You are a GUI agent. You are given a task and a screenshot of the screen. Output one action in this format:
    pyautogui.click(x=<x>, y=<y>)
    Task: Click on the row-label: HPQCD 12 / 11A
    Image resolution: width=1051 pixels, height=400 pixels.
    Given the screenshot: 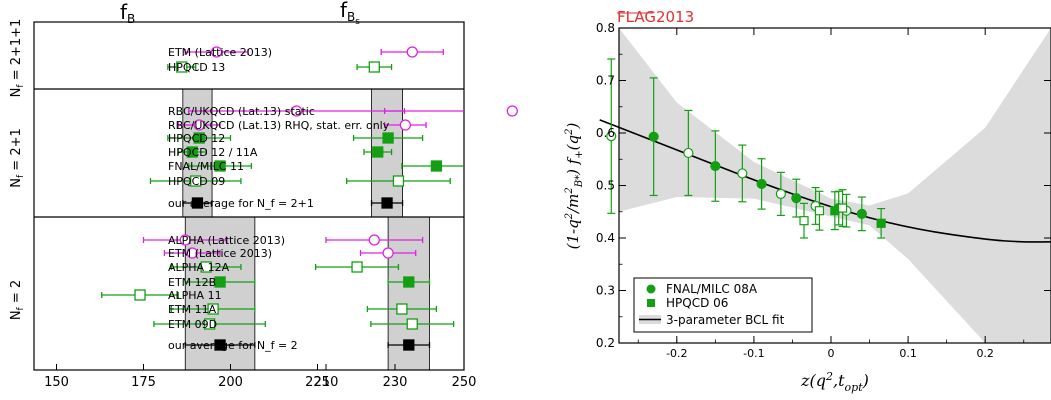 What is the action you would take?
    pyautogui.click(x=213, y=152)
    